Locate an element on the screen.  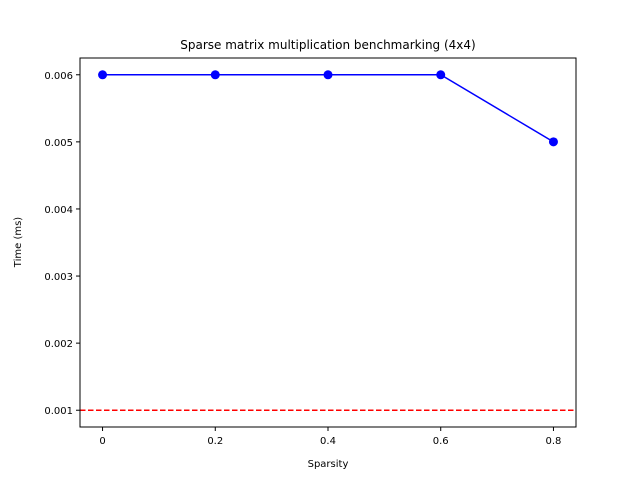
y-tick-label-1: 0.002 is located at coordinates (58, 344).